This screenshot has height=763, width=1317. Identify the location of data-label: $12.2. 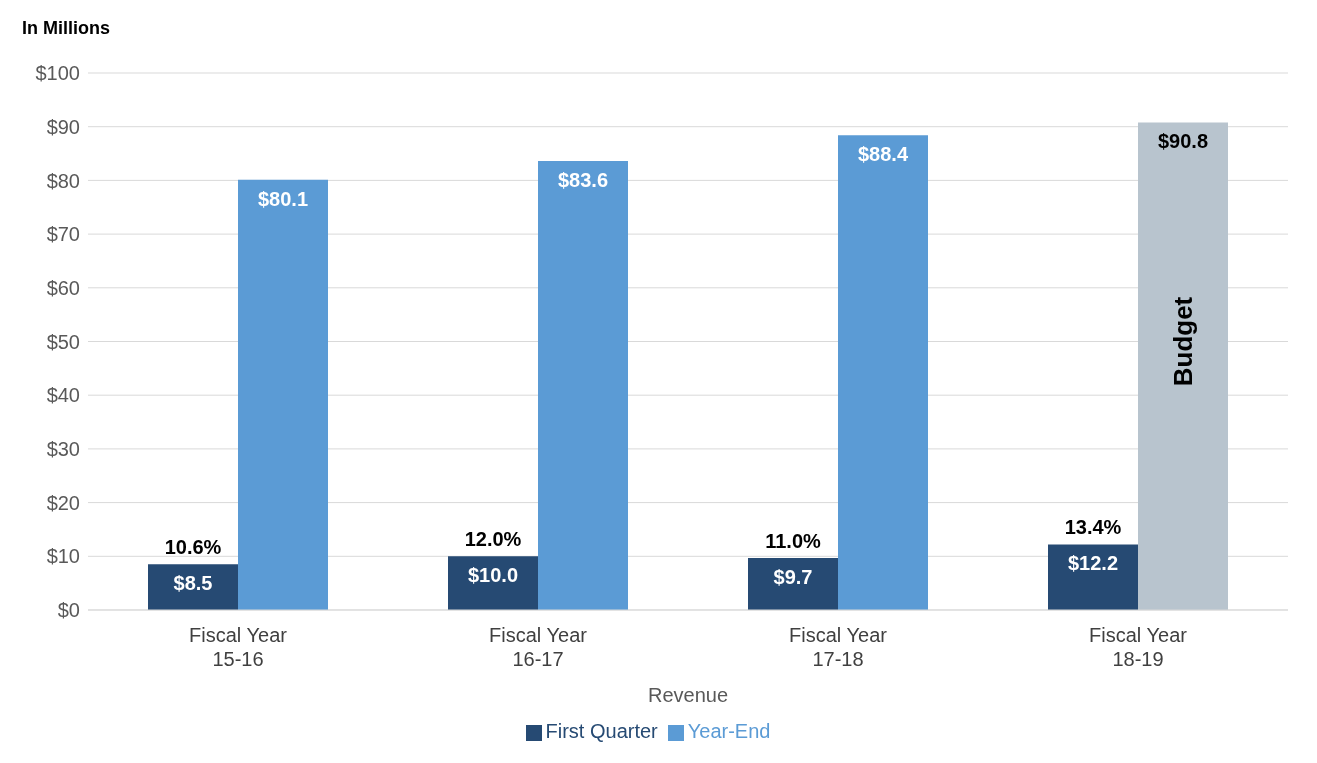
(1093, 563).